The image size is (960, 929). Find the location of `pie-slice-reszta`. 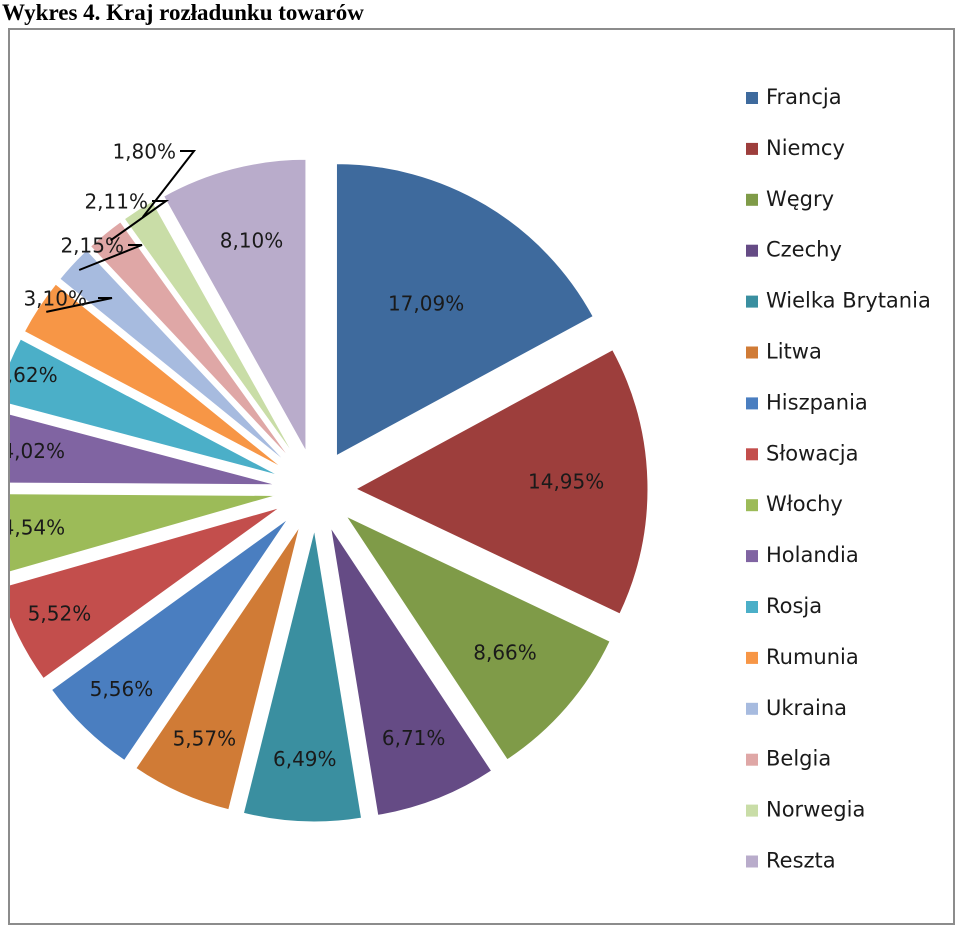

pie-slice-reszta is located at coordinates (234, 306).